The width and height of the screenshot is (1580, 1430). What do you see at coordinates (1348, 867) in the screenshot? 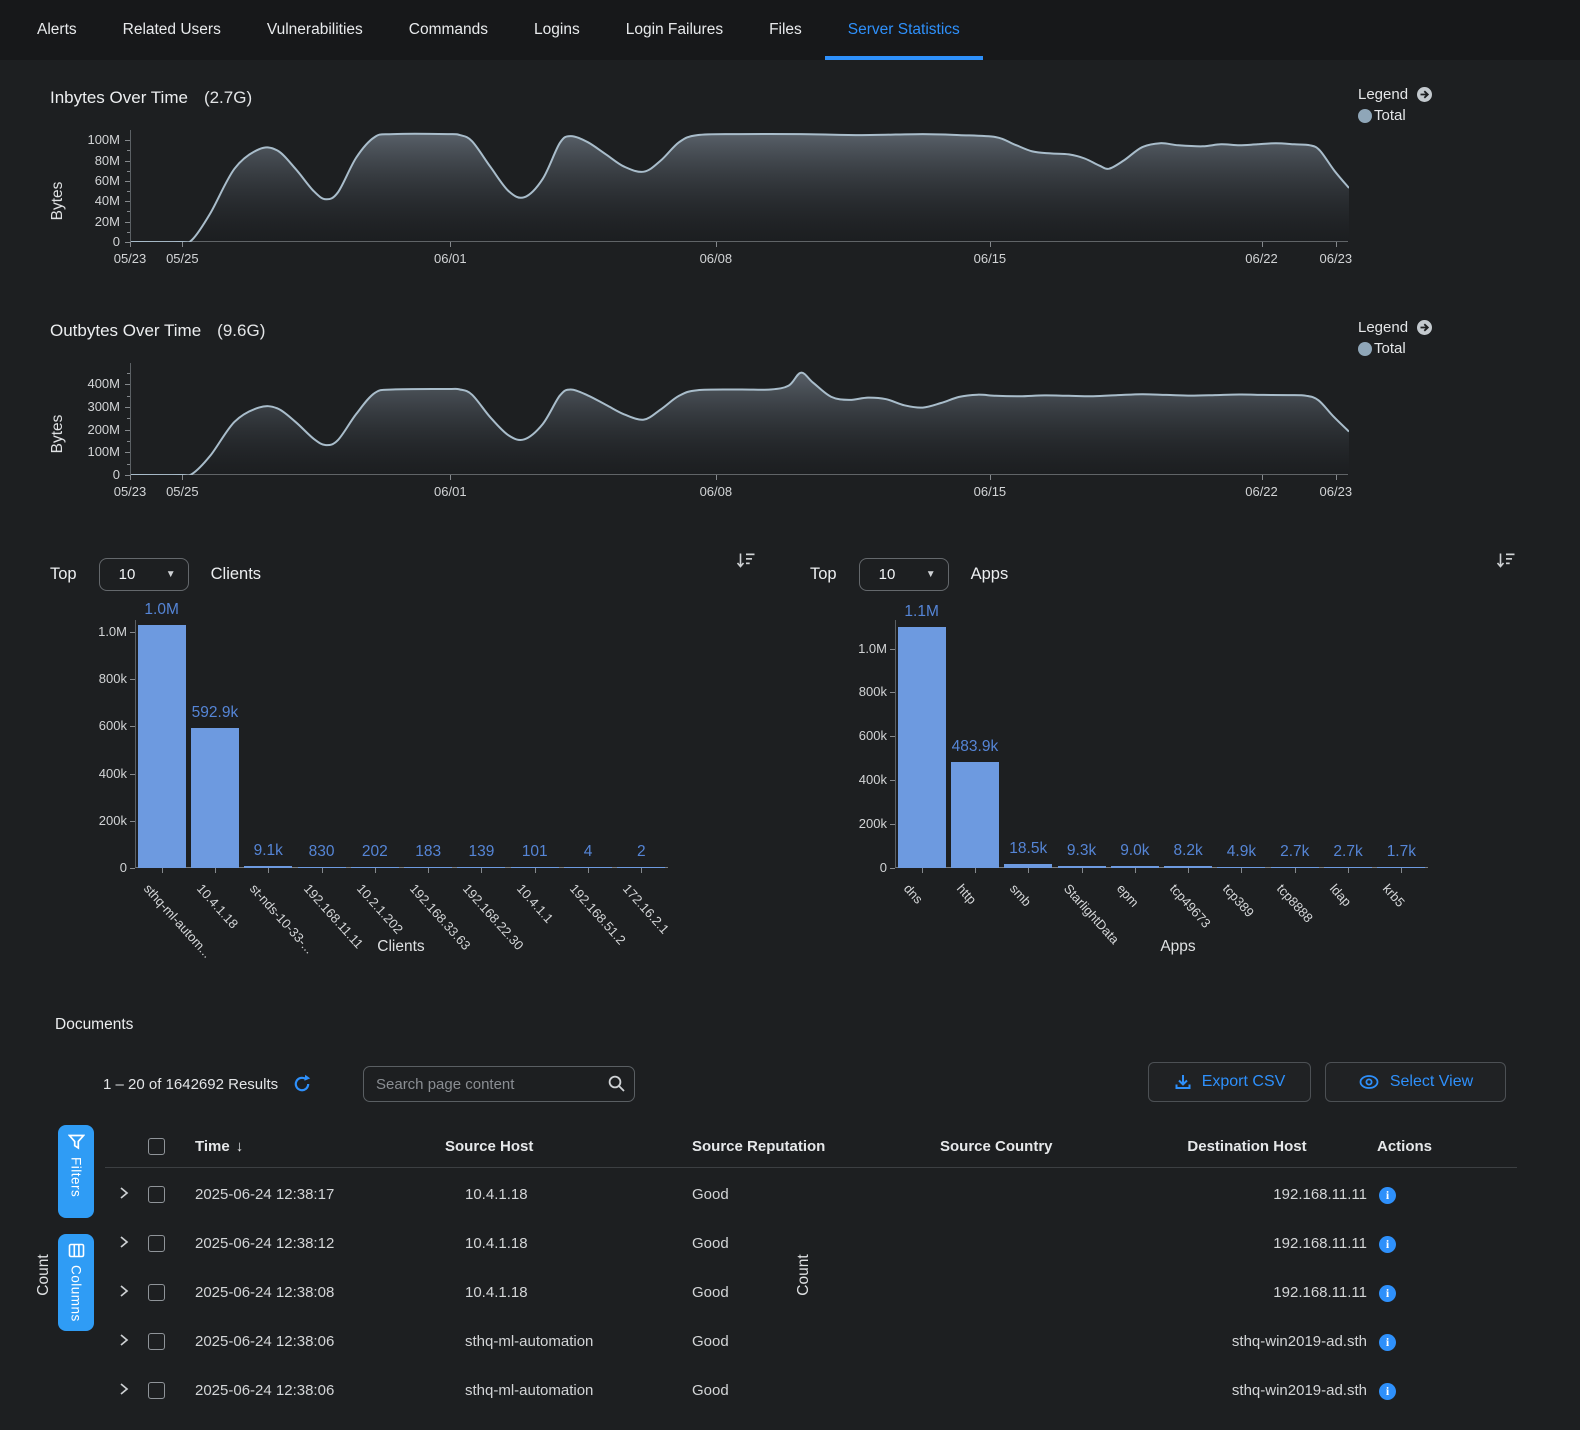
I see `bar-ldap` at bounding box center [1348, 867].